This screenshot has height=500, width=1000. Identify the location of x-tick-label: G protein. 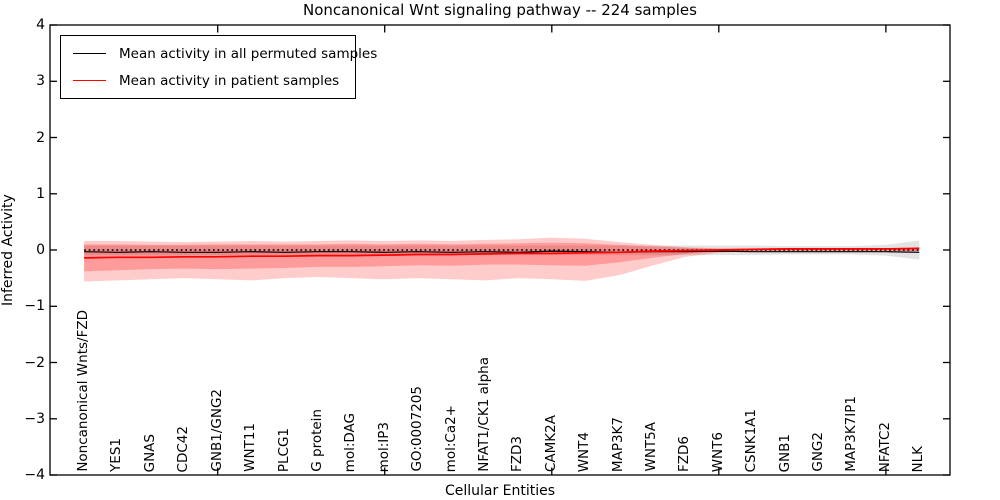
(316, 440).